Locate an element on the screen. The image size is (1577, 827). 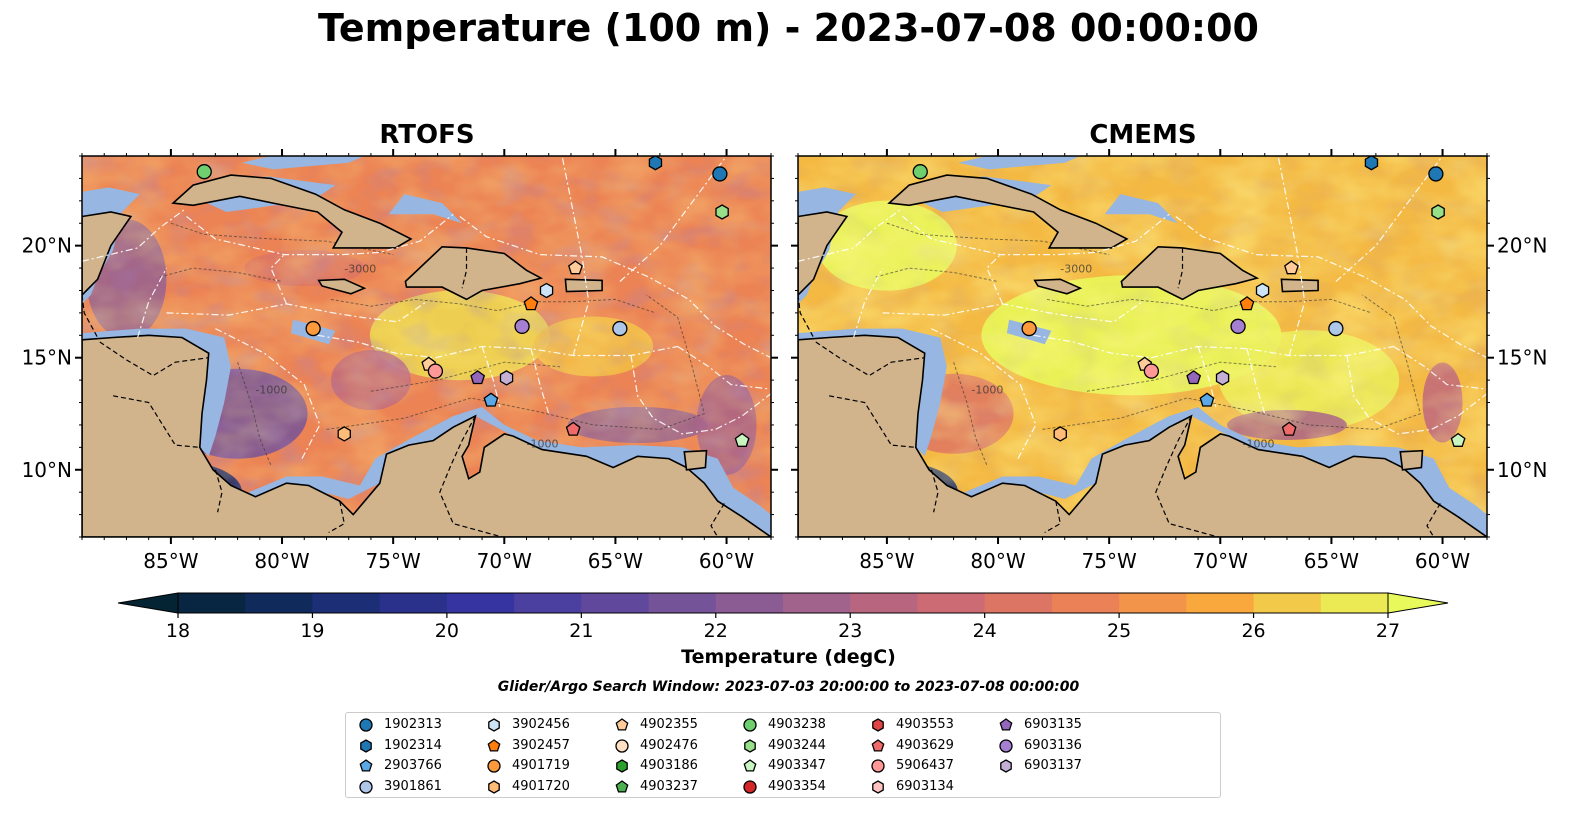
lon-tick-label: 85°W is located at coordinates (886, 561).